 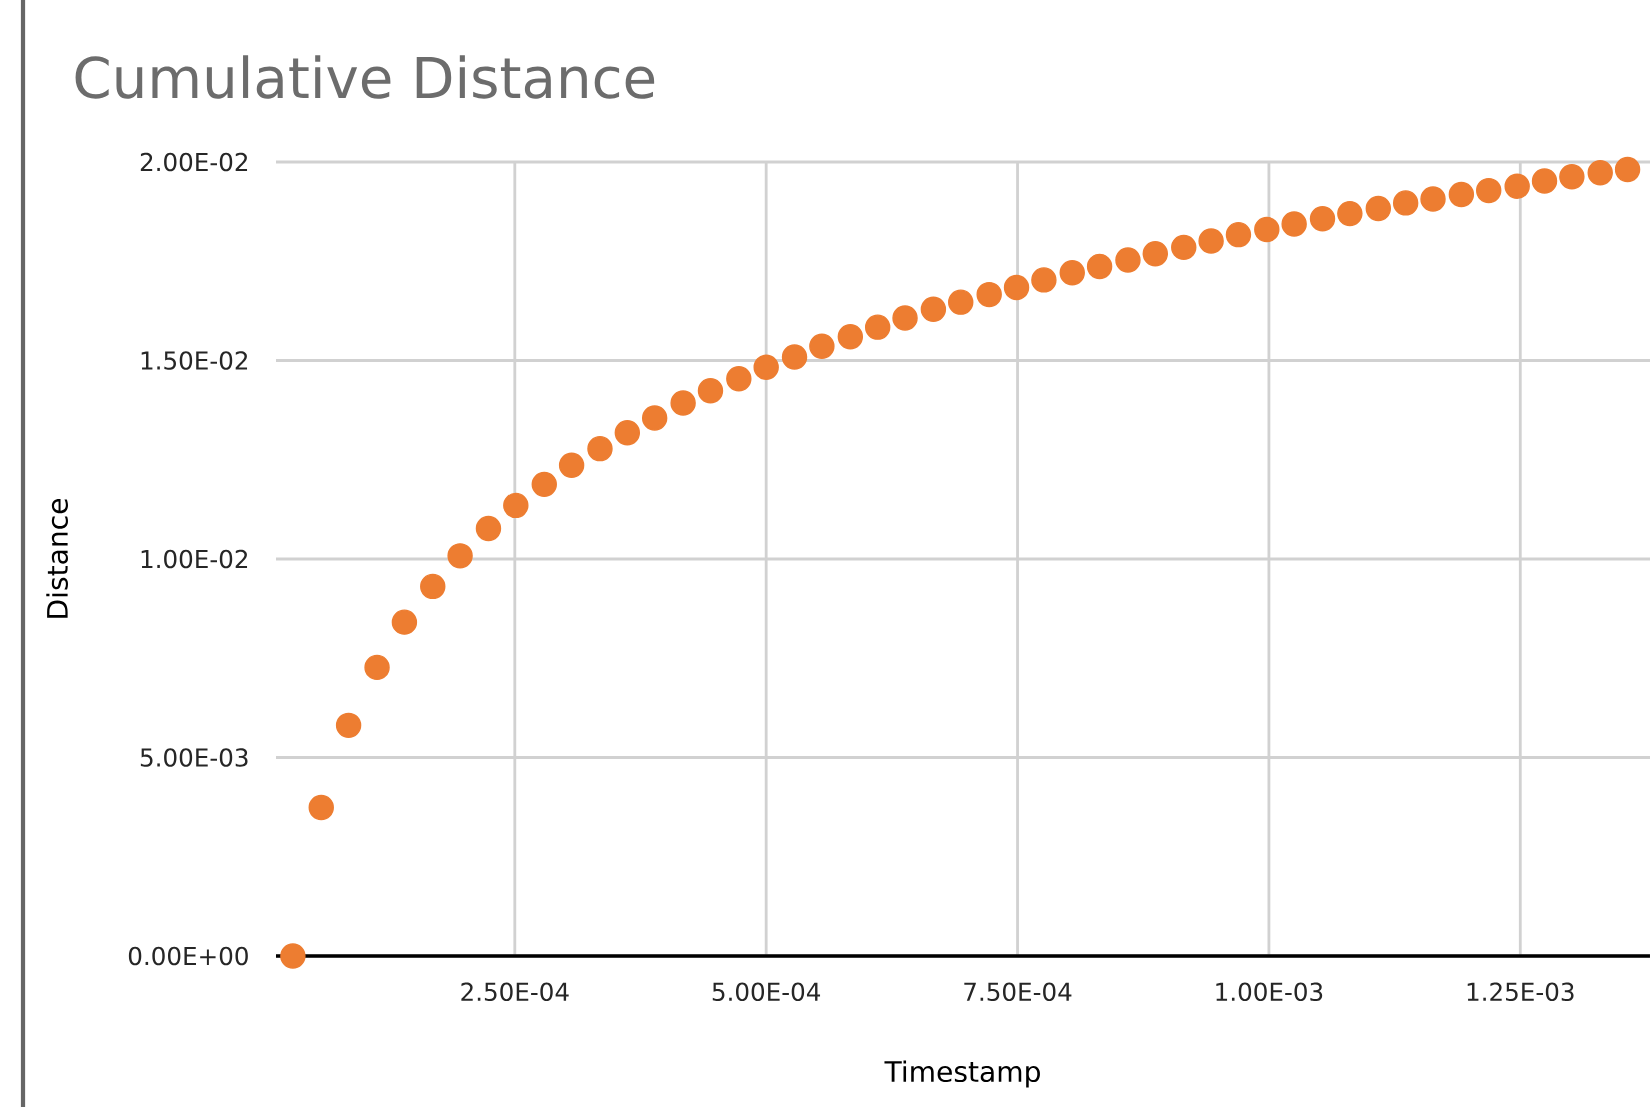 What do you see at coordinates (57, 558) in the screenshot?
I see `y-axis-title: Distance` at bounding box center [57, 558].